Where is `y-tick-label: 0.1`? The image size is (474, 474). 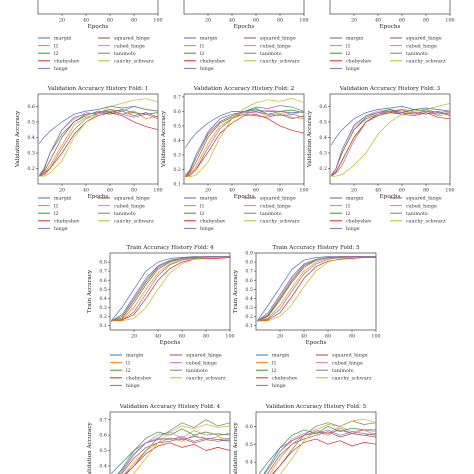
y-tick-label: 0.1 is located at coordinates (249, 326).